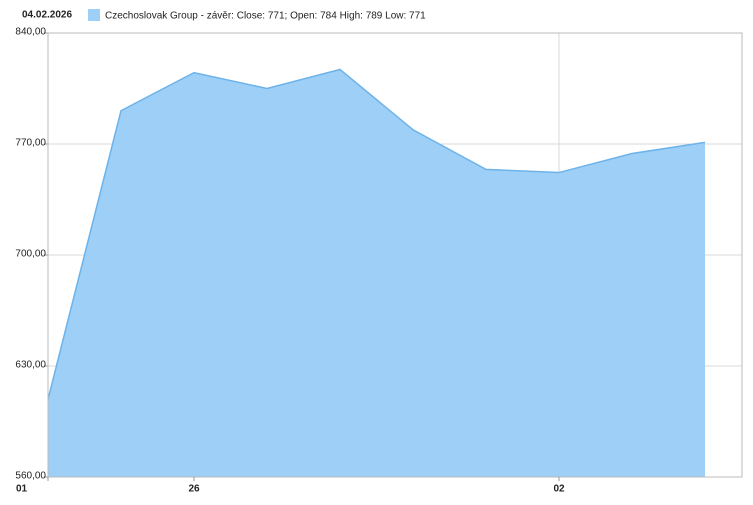 This screenshot has width=753, height=505. I want to click on y-tick-label: 700,00, so click(30, 254).